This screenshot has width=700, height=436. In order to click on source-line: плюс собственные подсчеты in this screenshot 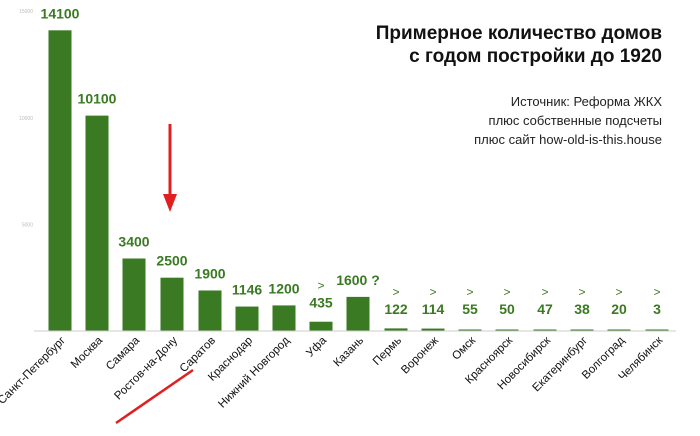, I will do `click(575, 120)`.